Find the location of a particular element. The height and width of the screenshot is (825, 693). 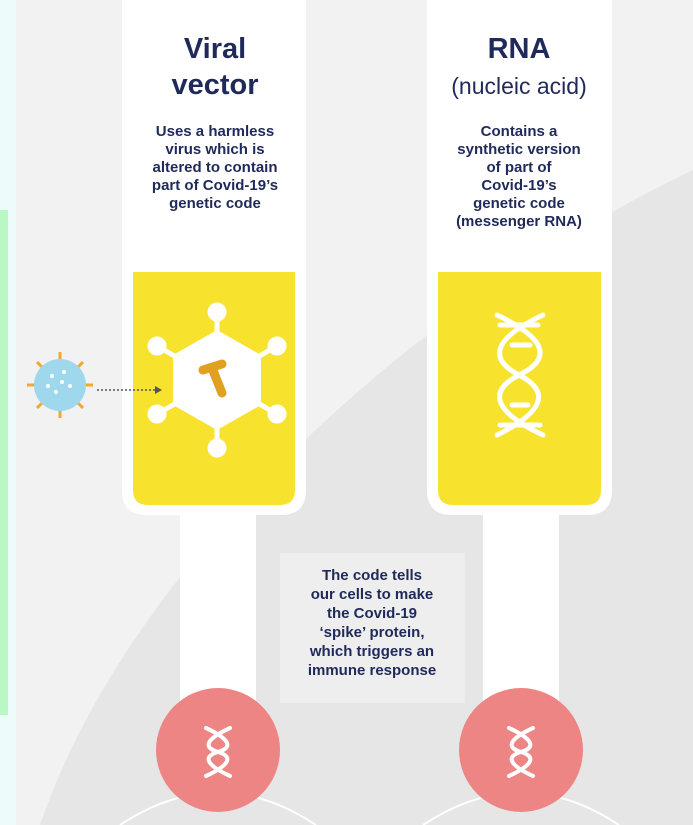

column-description: altered to contain is located at coordinates (214, 167).